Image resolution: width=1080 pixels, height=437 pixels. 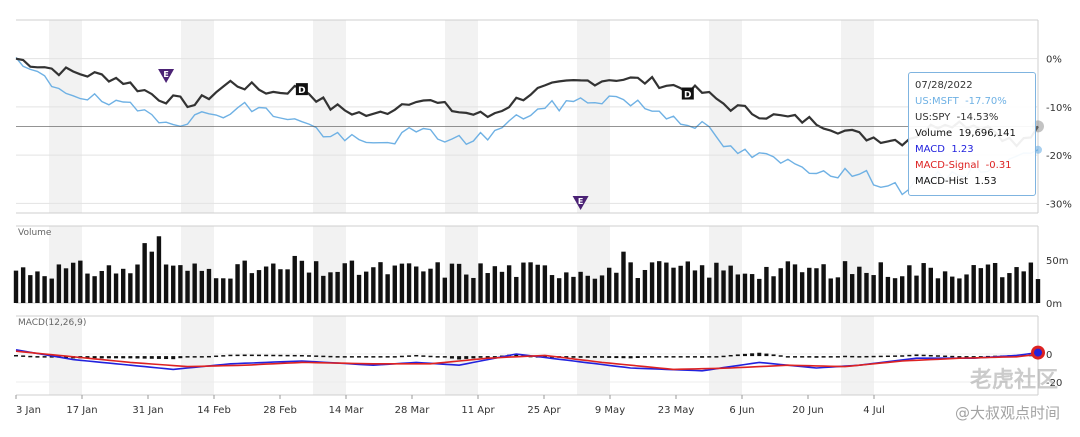 What do you see at coordinates (987, 133) in the screenshot?
I see `tooltip-volume-value: 19,696,141` at bounding box center [987, 133].